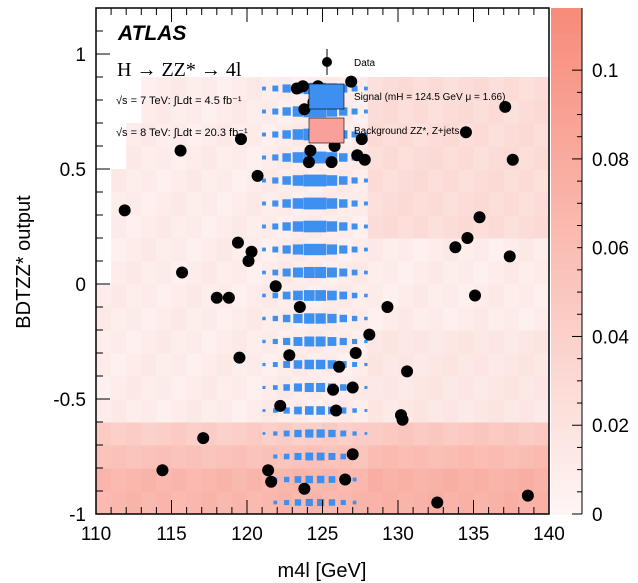 The height and width of the screenshot is (583, 638). What do you see at coordinates (151, 33) in the screenshot?
I see `experiment-label: ATLAS` at bounding box center [151, 33].